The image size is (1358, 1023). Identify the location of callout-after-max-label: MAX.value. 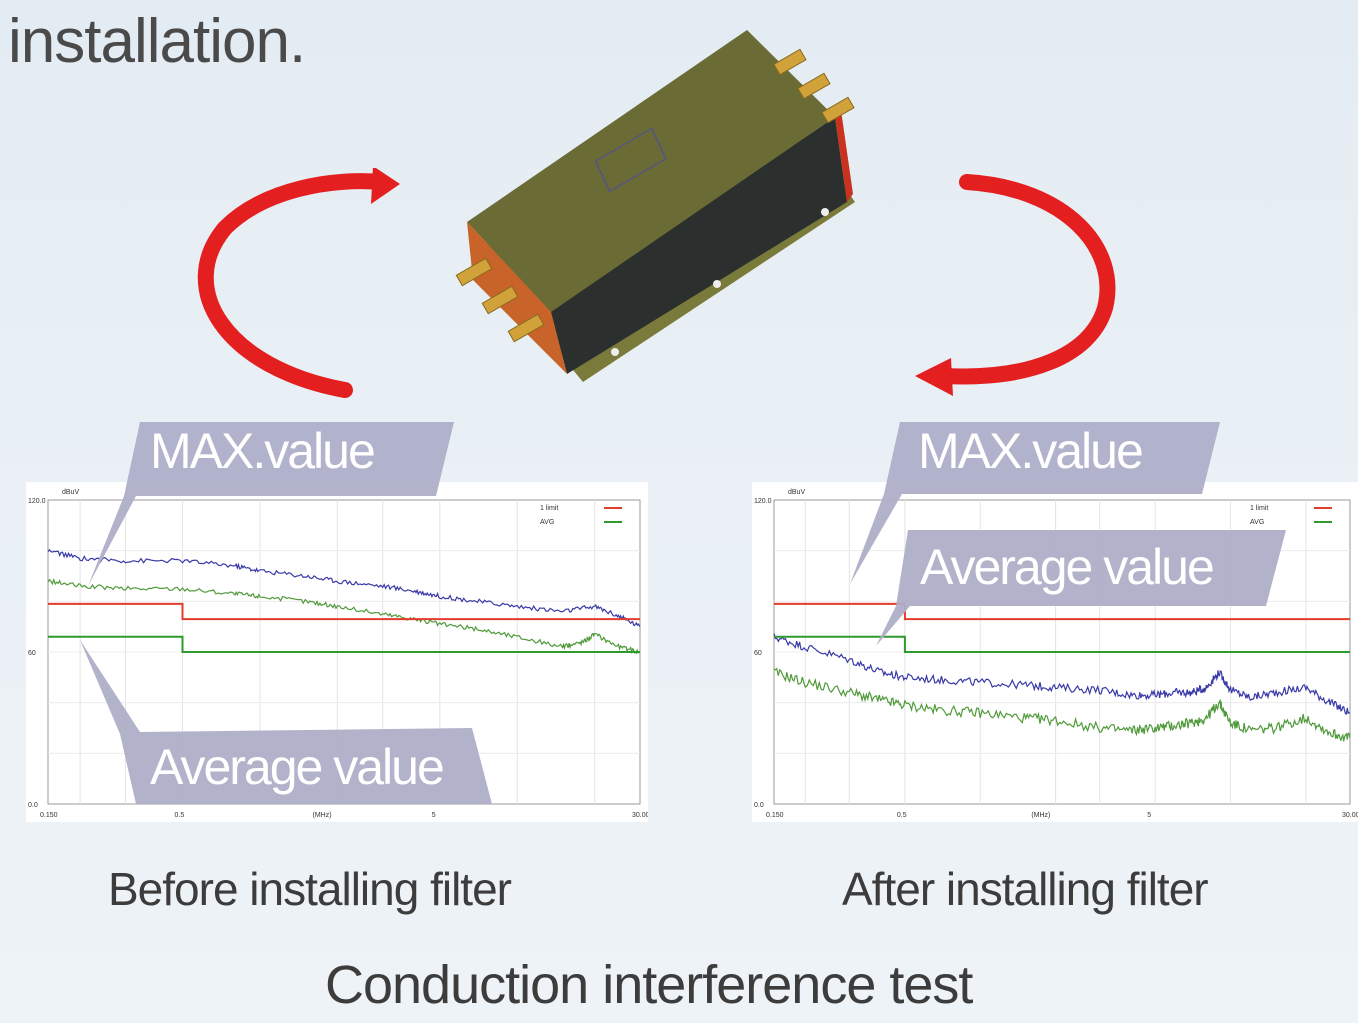
(1031, 451).